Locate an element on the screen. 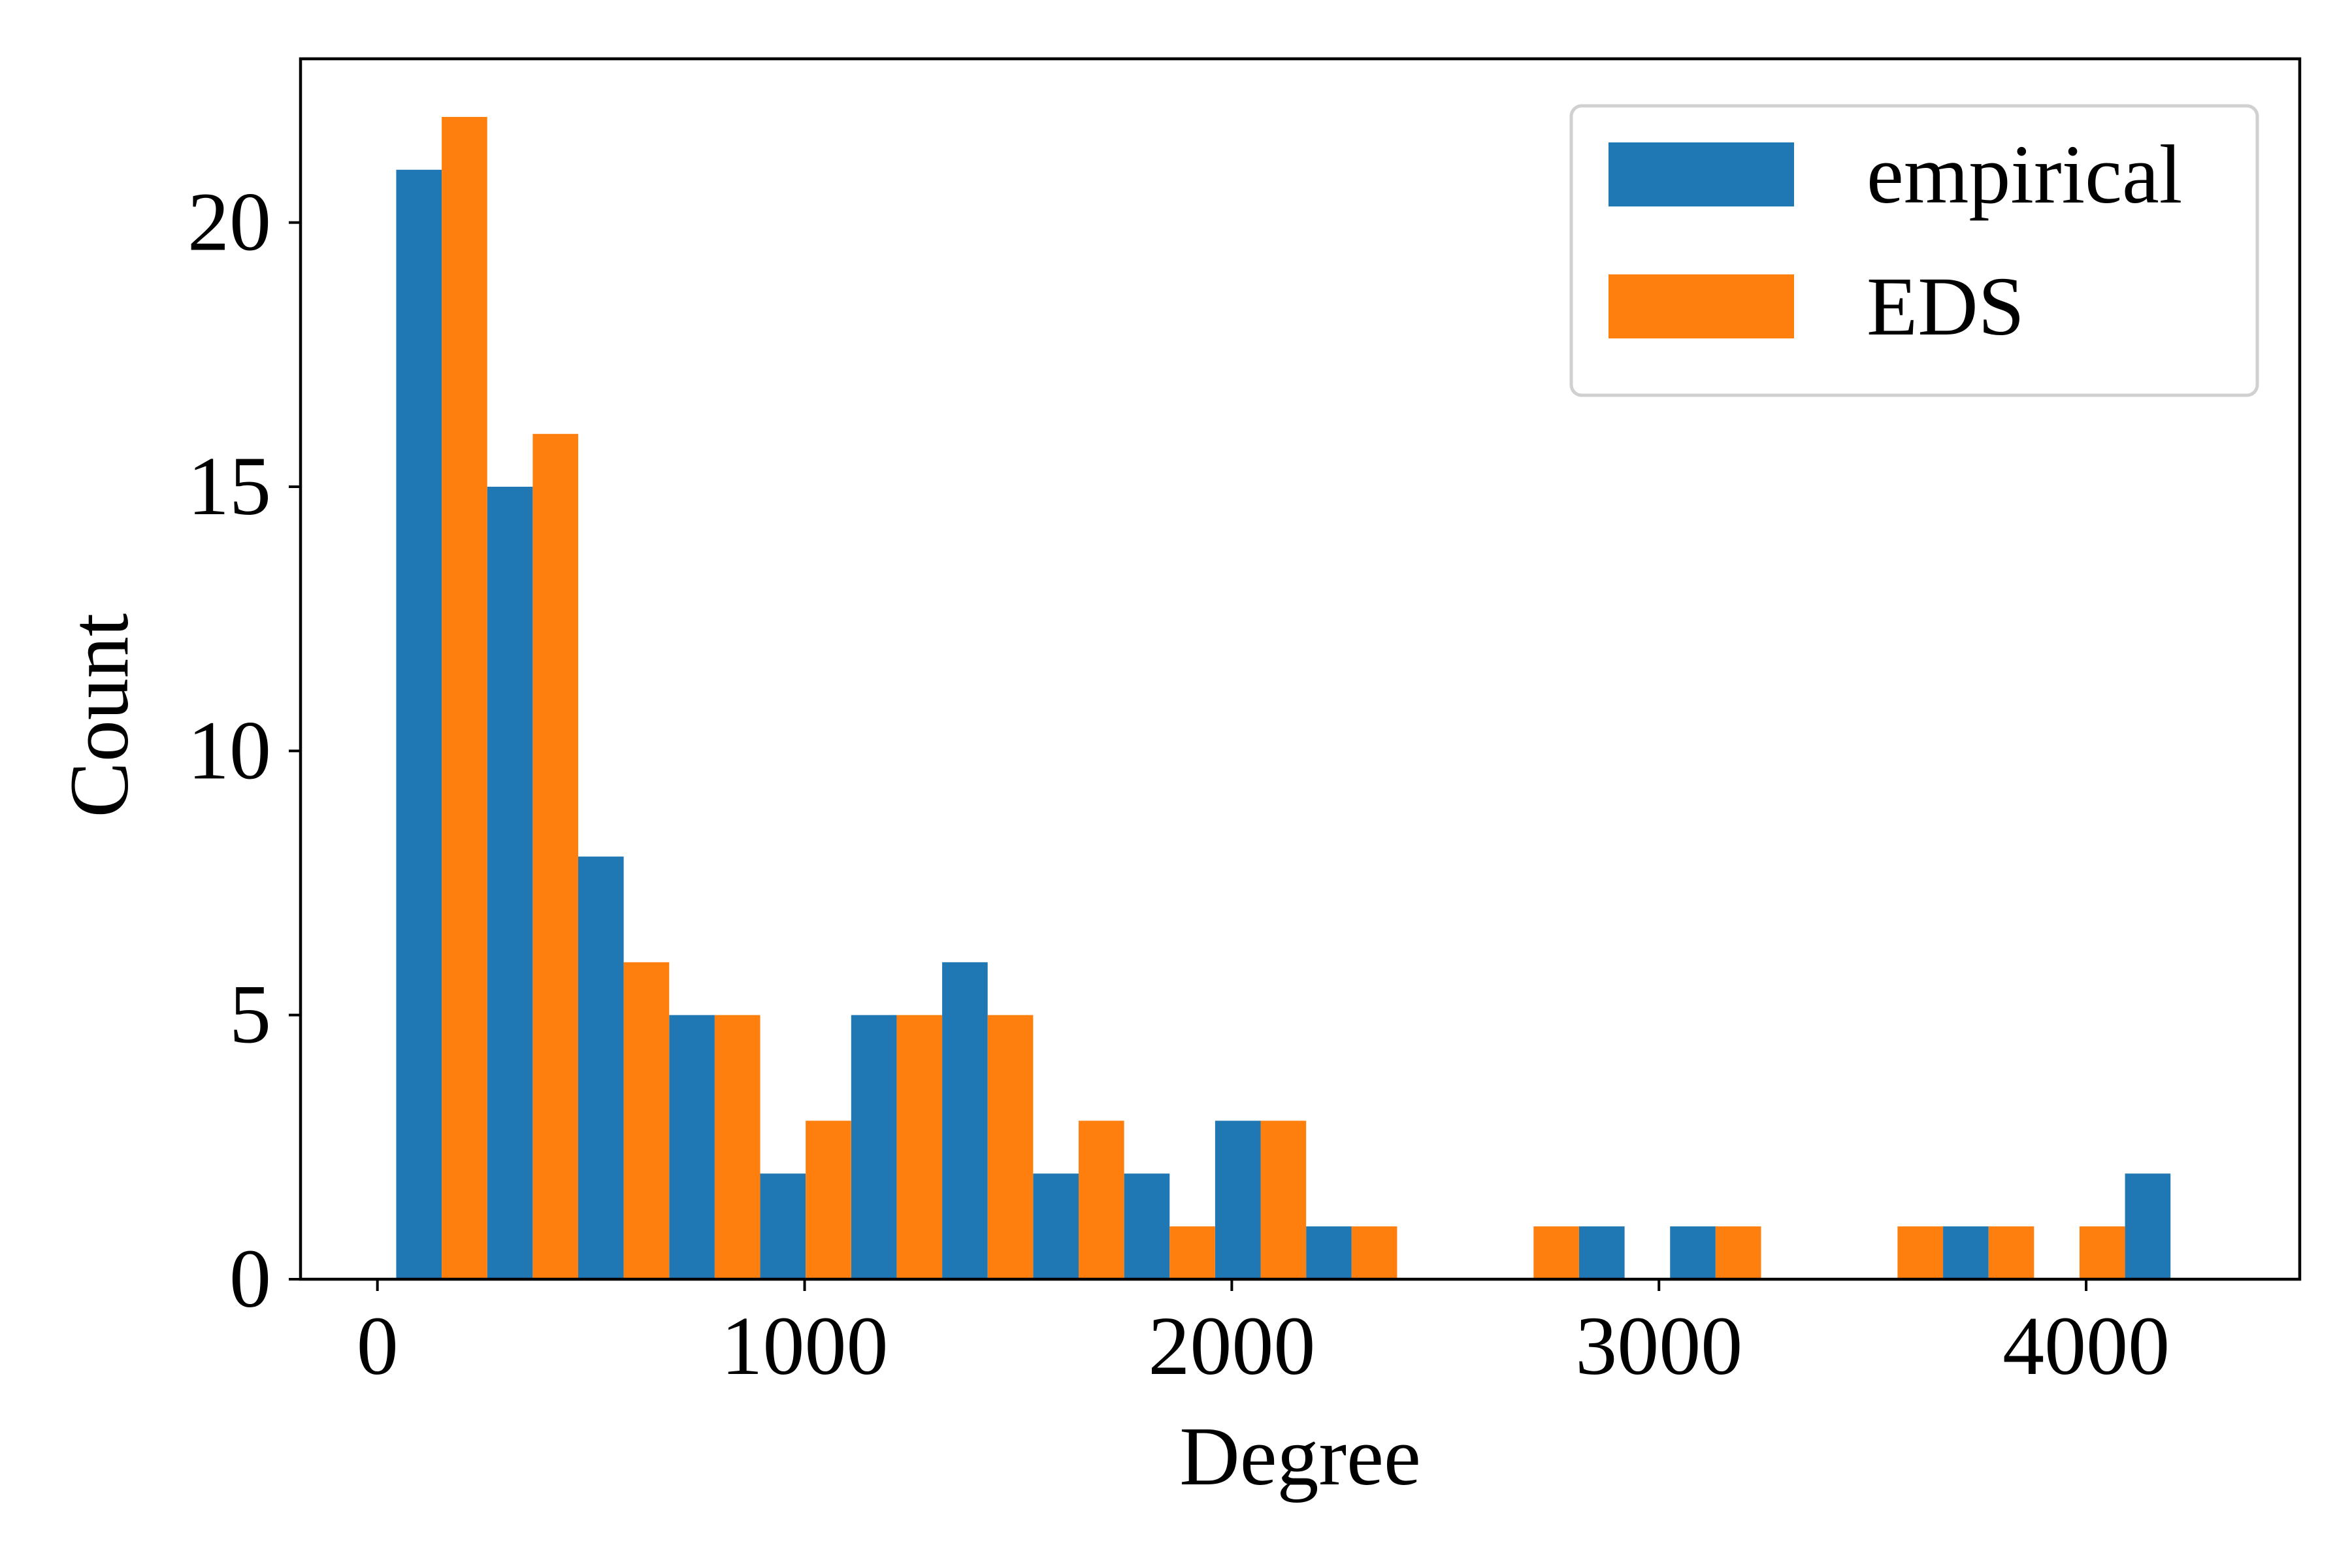 The width and height of the screenshot is (2352, 1568). legend-label-empirical: empirical is located at coordinates (2024, 174).